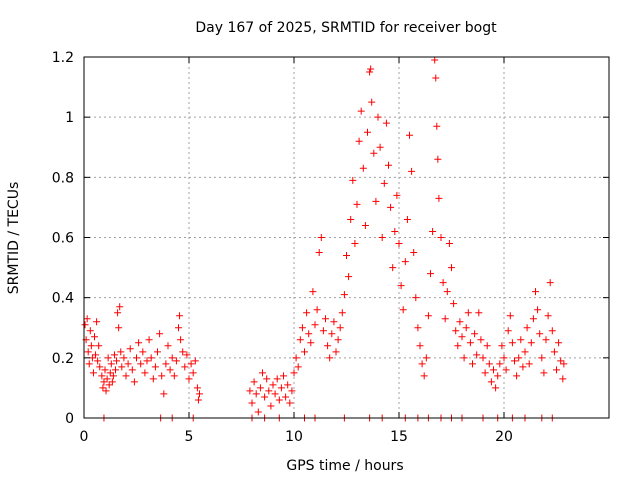 The height and width of the screenshot is (480, 640). What do you see at coordinates (63, 178) in the screenshot?
I see `y-tick-label: 0.8` at bounding box center [63, 178].